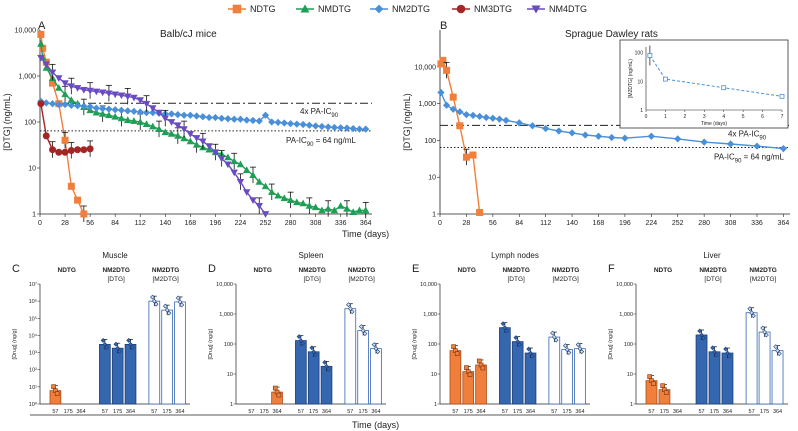  I want to click on inset-x-tick-label: 4, so click(723, 117).